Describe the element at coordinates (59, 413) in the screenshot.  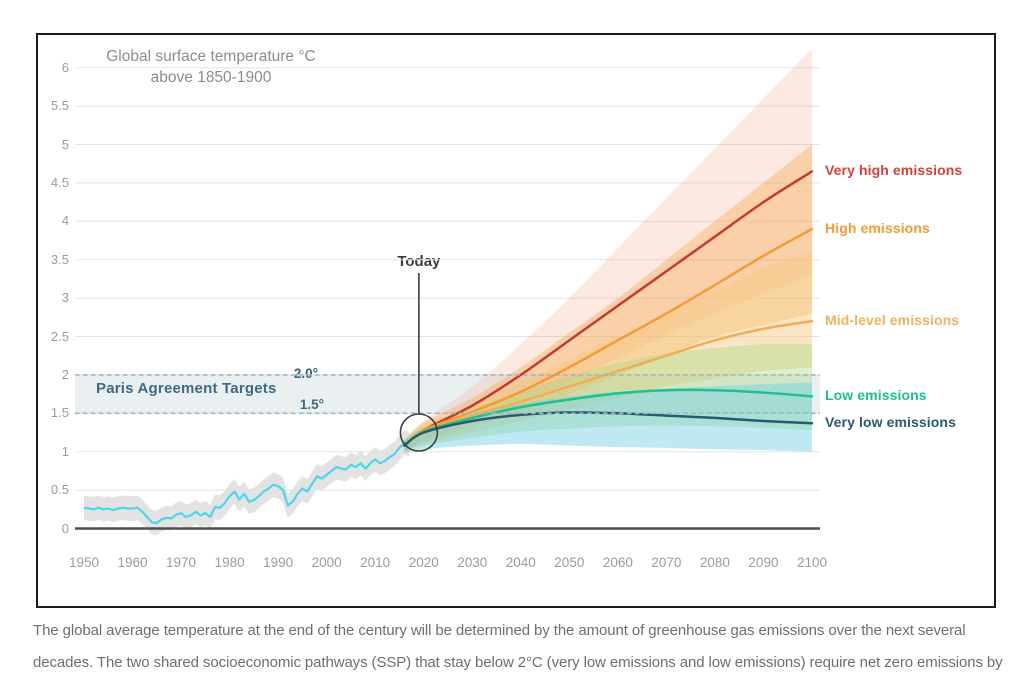
I see `y-axis-tick-label: 1.5` at that location.